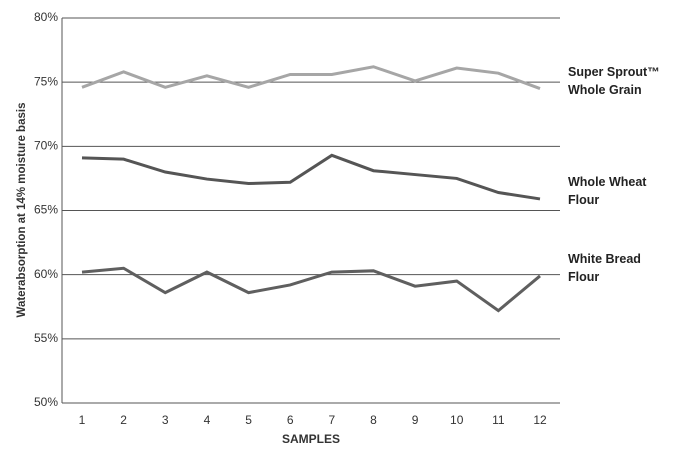 The width and height of the screenshot is (675, 456). What do you see at coordinates (248, 420) in the screenshot?
I see `x-tick-label: 5` at bounding box center [248, 420].